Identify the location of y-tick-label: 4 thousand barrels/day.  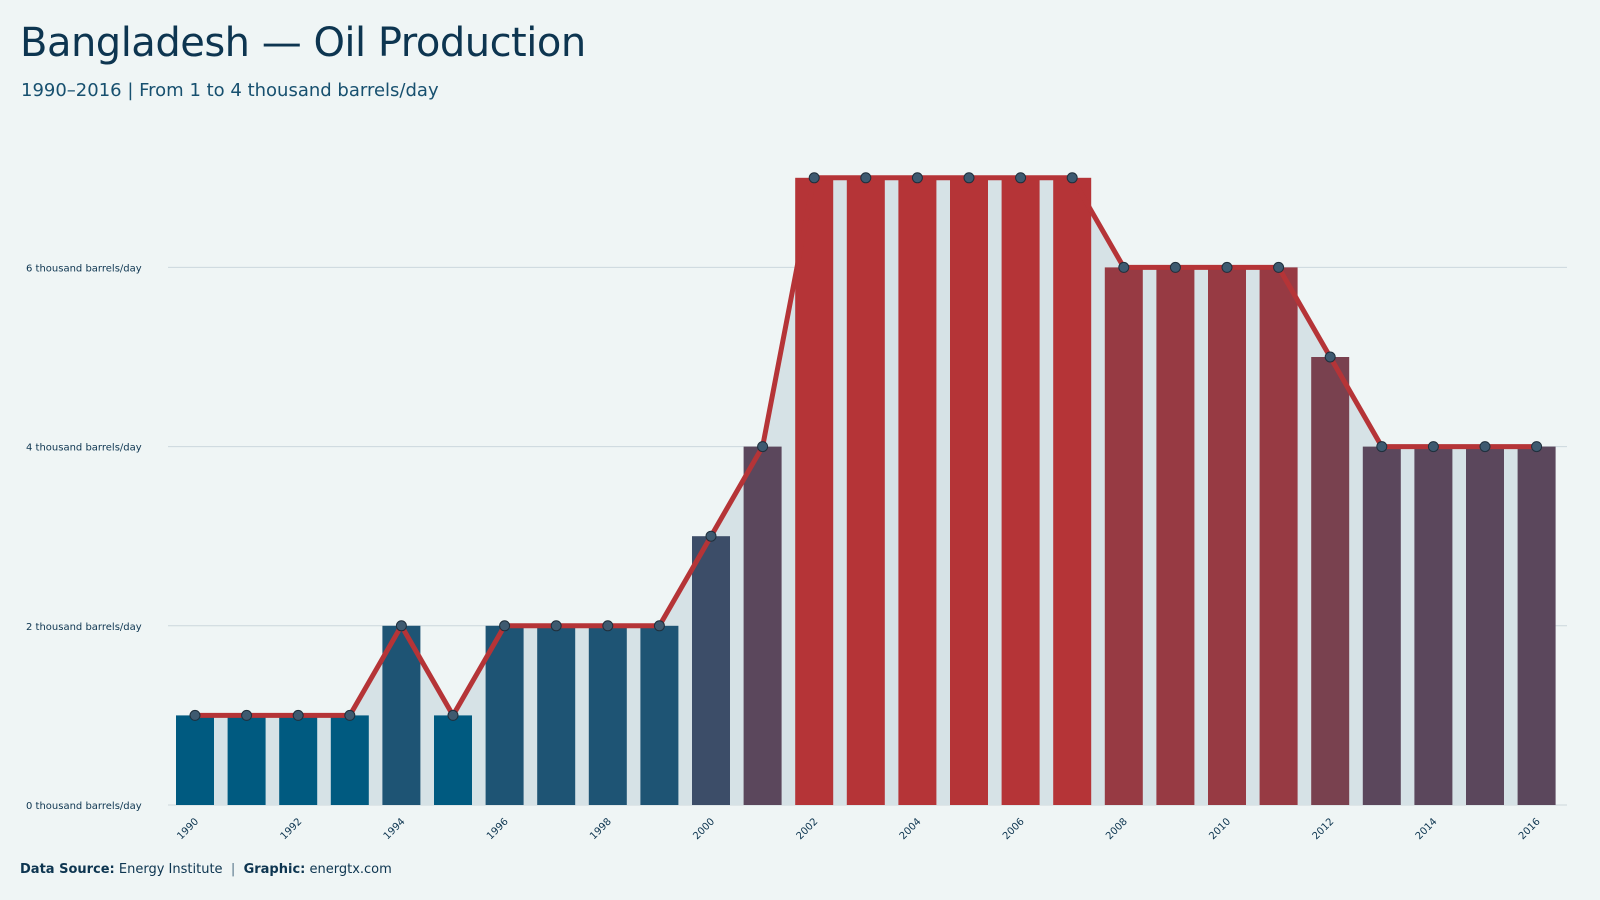
(84, 448).